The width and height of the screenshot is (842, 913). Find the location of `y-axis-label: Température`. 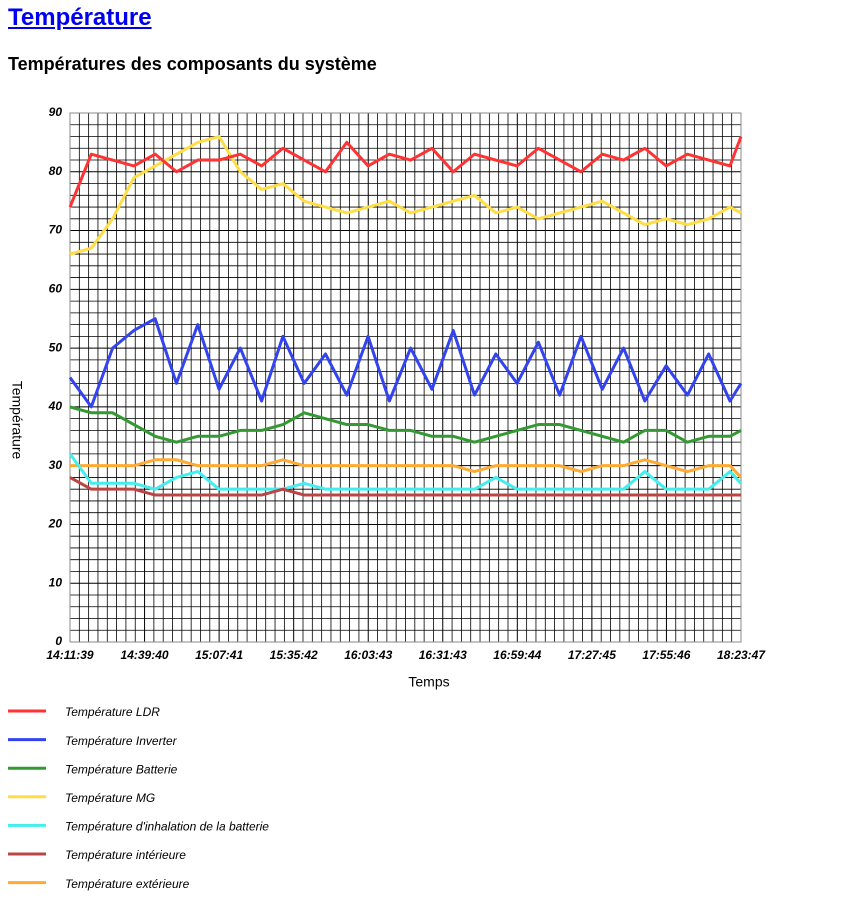

y-axis-label: Température is located at coordinates (17, 420).